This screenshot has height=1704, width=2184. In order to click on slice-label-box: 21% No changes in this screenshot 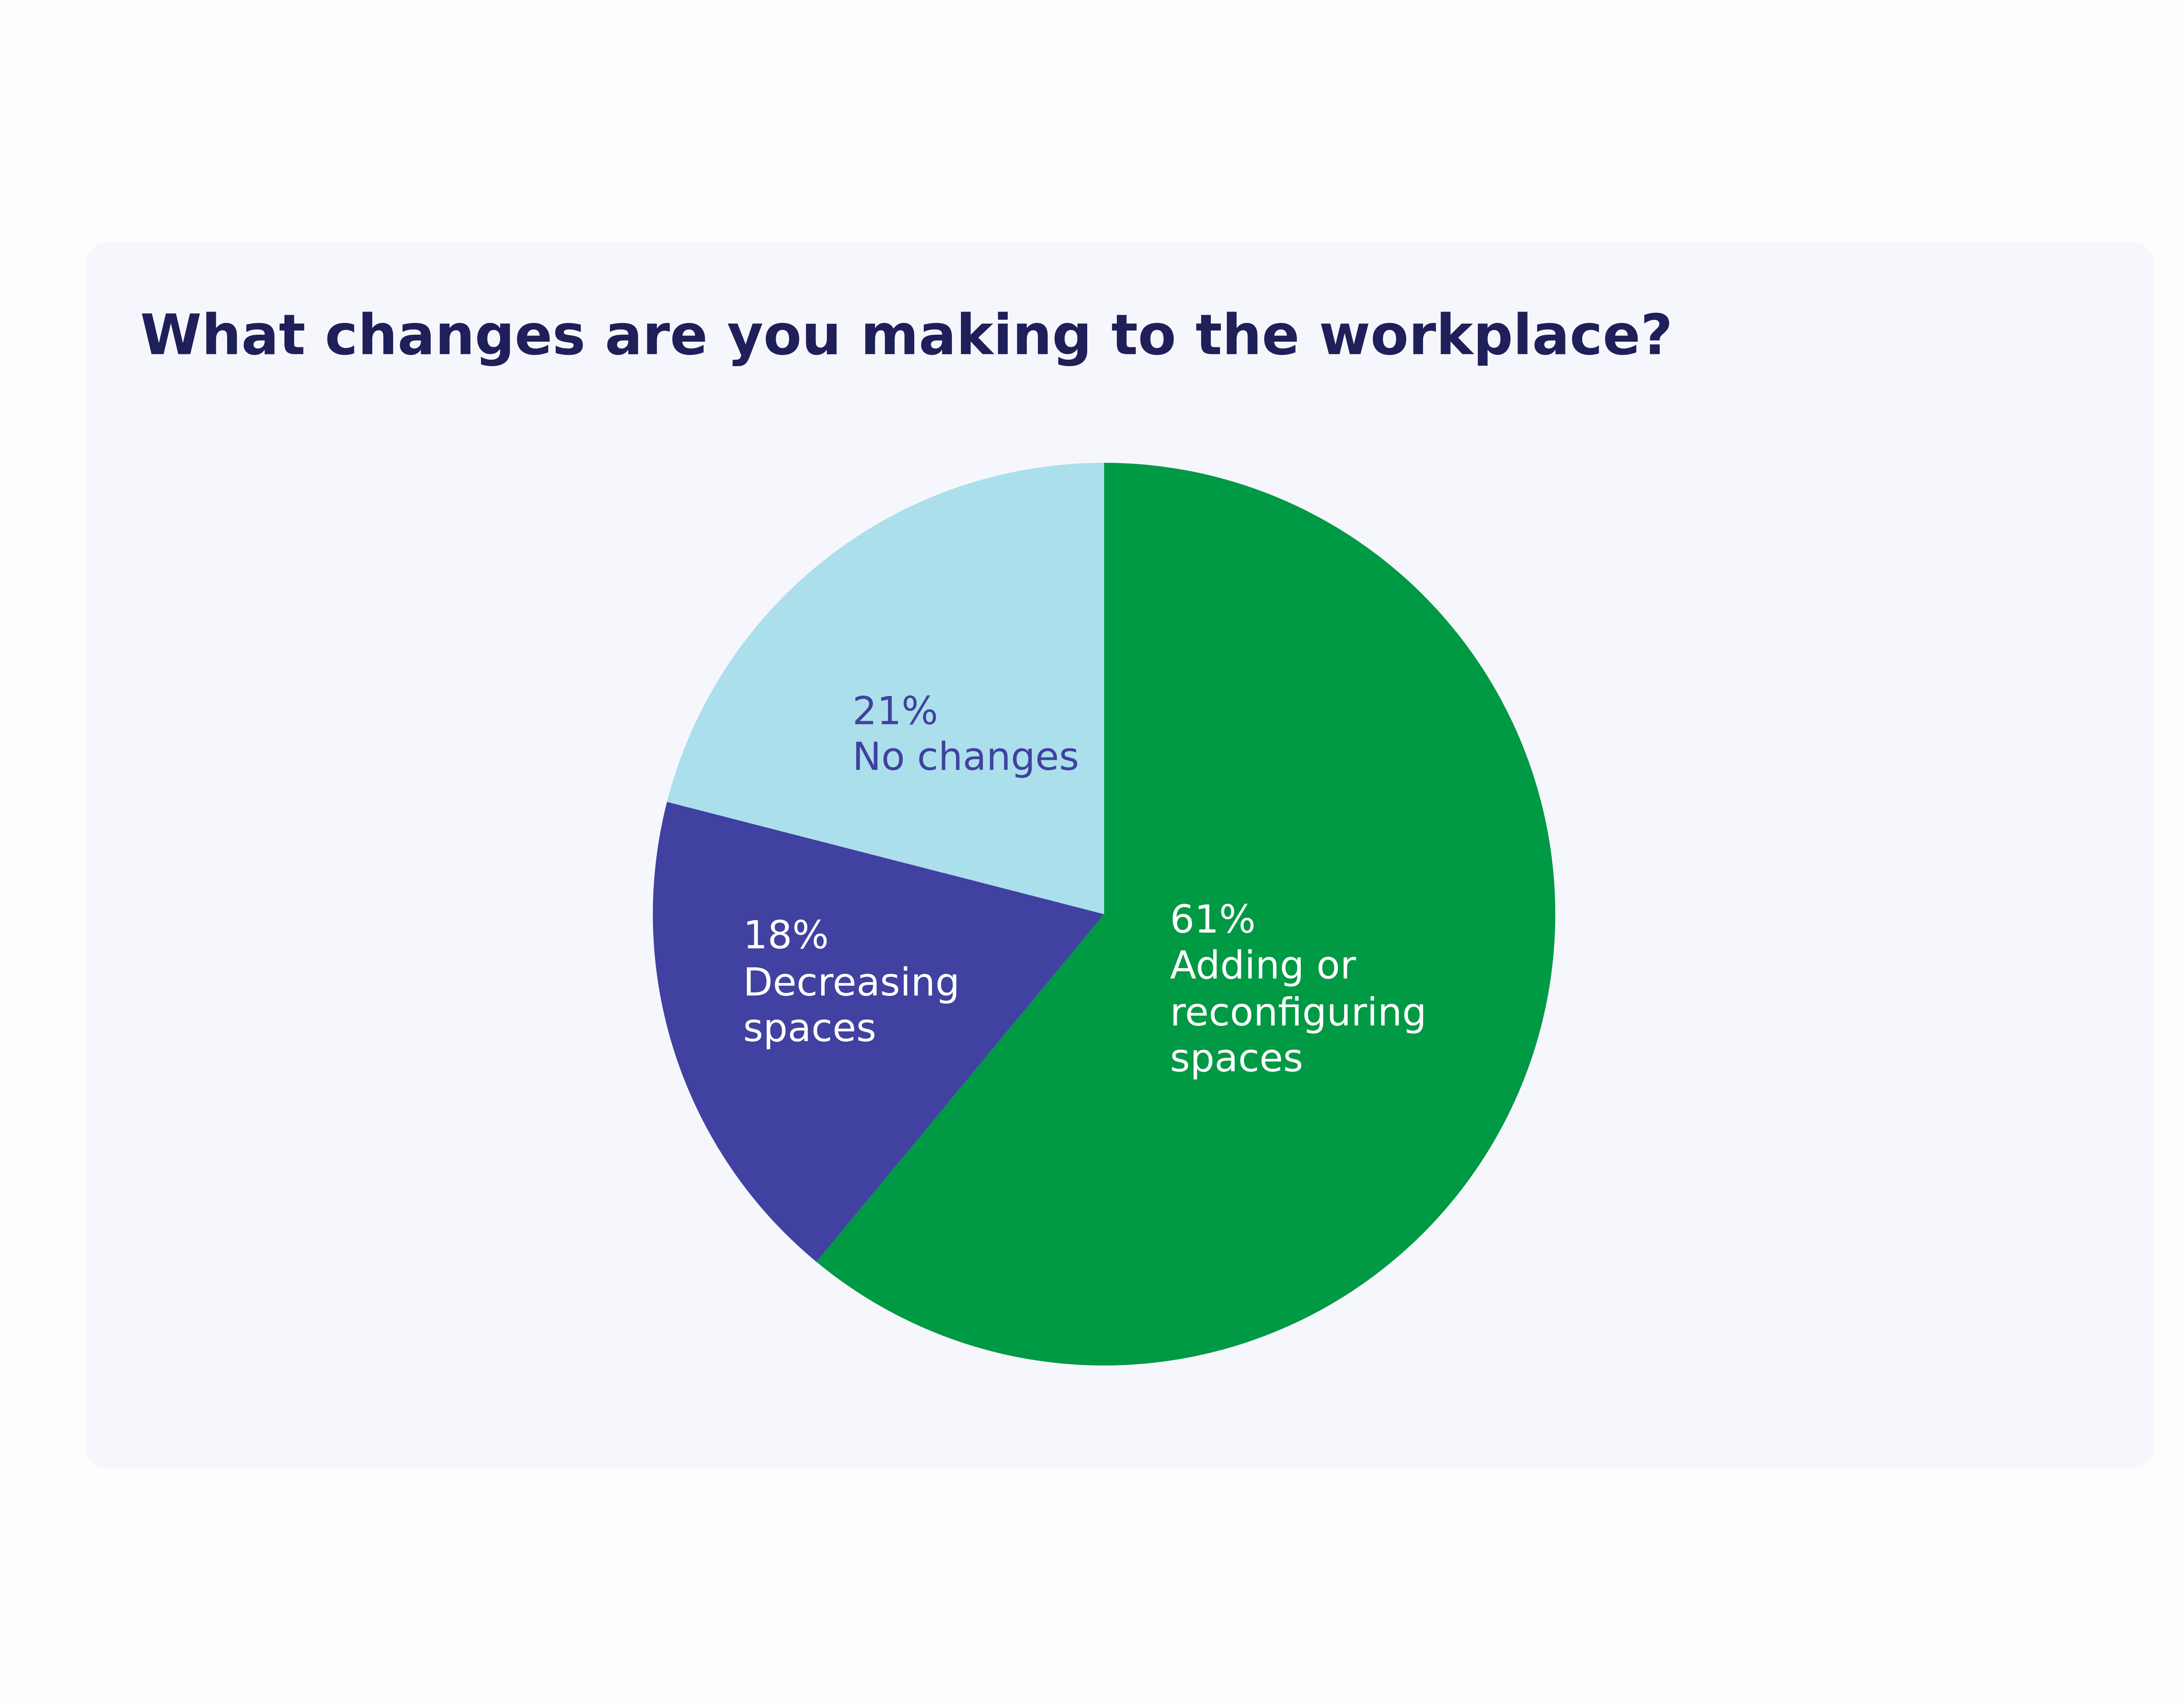, I will do `click(965, 736)`.